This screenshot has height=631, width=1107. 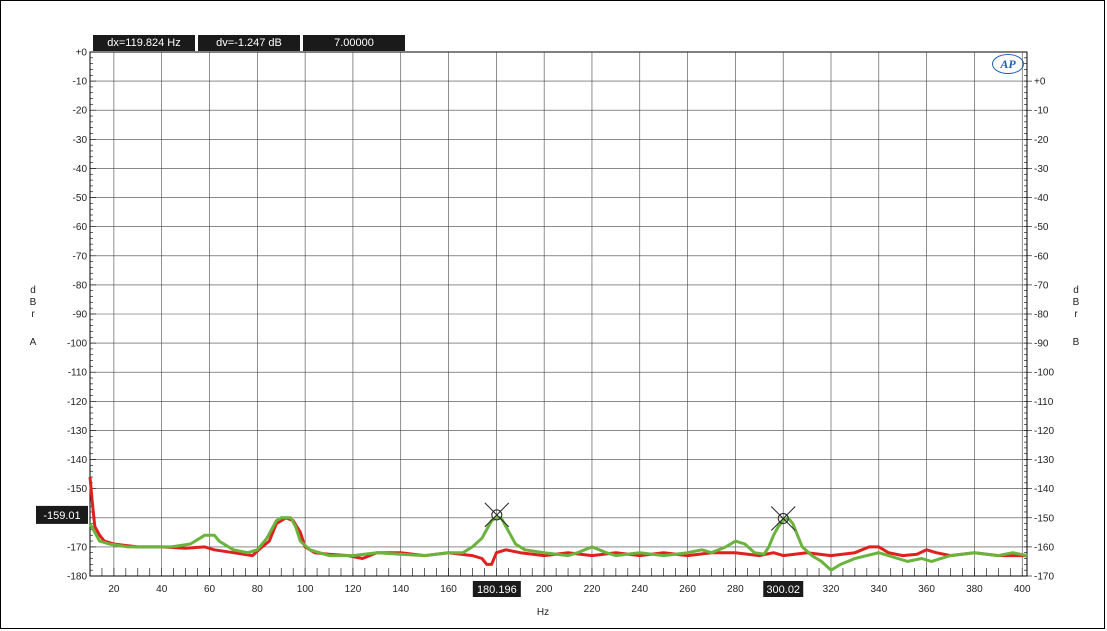 I want to click on y-left-tick-label: -90, so click(x=80, y=315).